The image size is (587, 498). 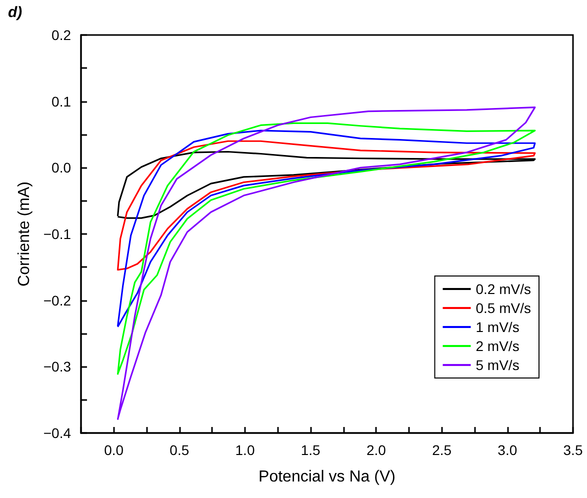 What do you see at coordinates (62, 101) in the screenshot?
I see `y-tick-label: 0.1` at bounding box center [62, 101].